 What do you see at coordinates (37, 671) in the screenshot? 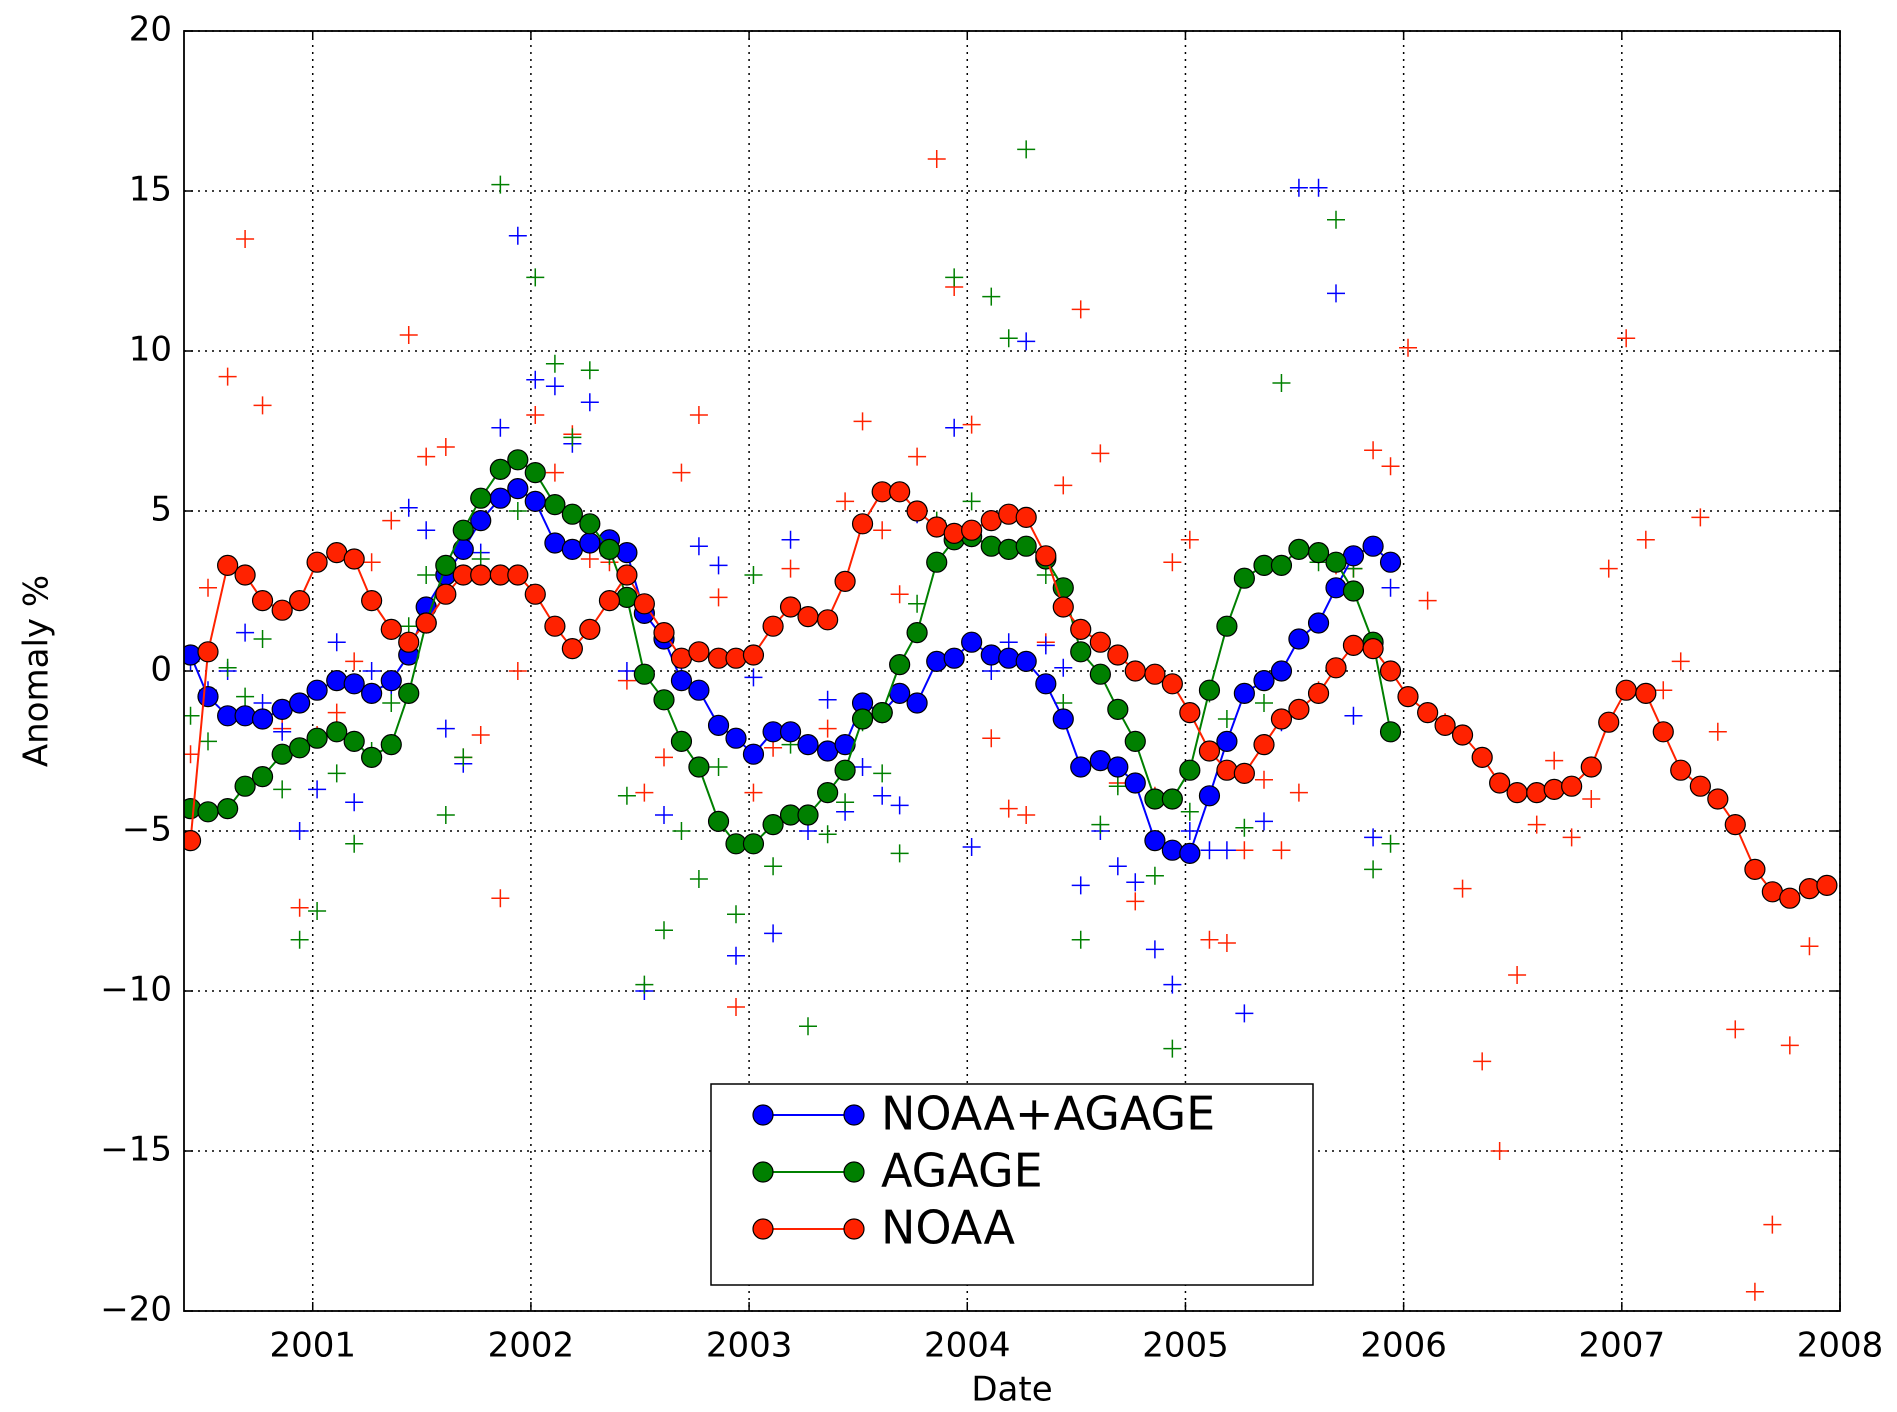
I see `y-axis-label: Anomaly %` at bounding box center [37, 671].